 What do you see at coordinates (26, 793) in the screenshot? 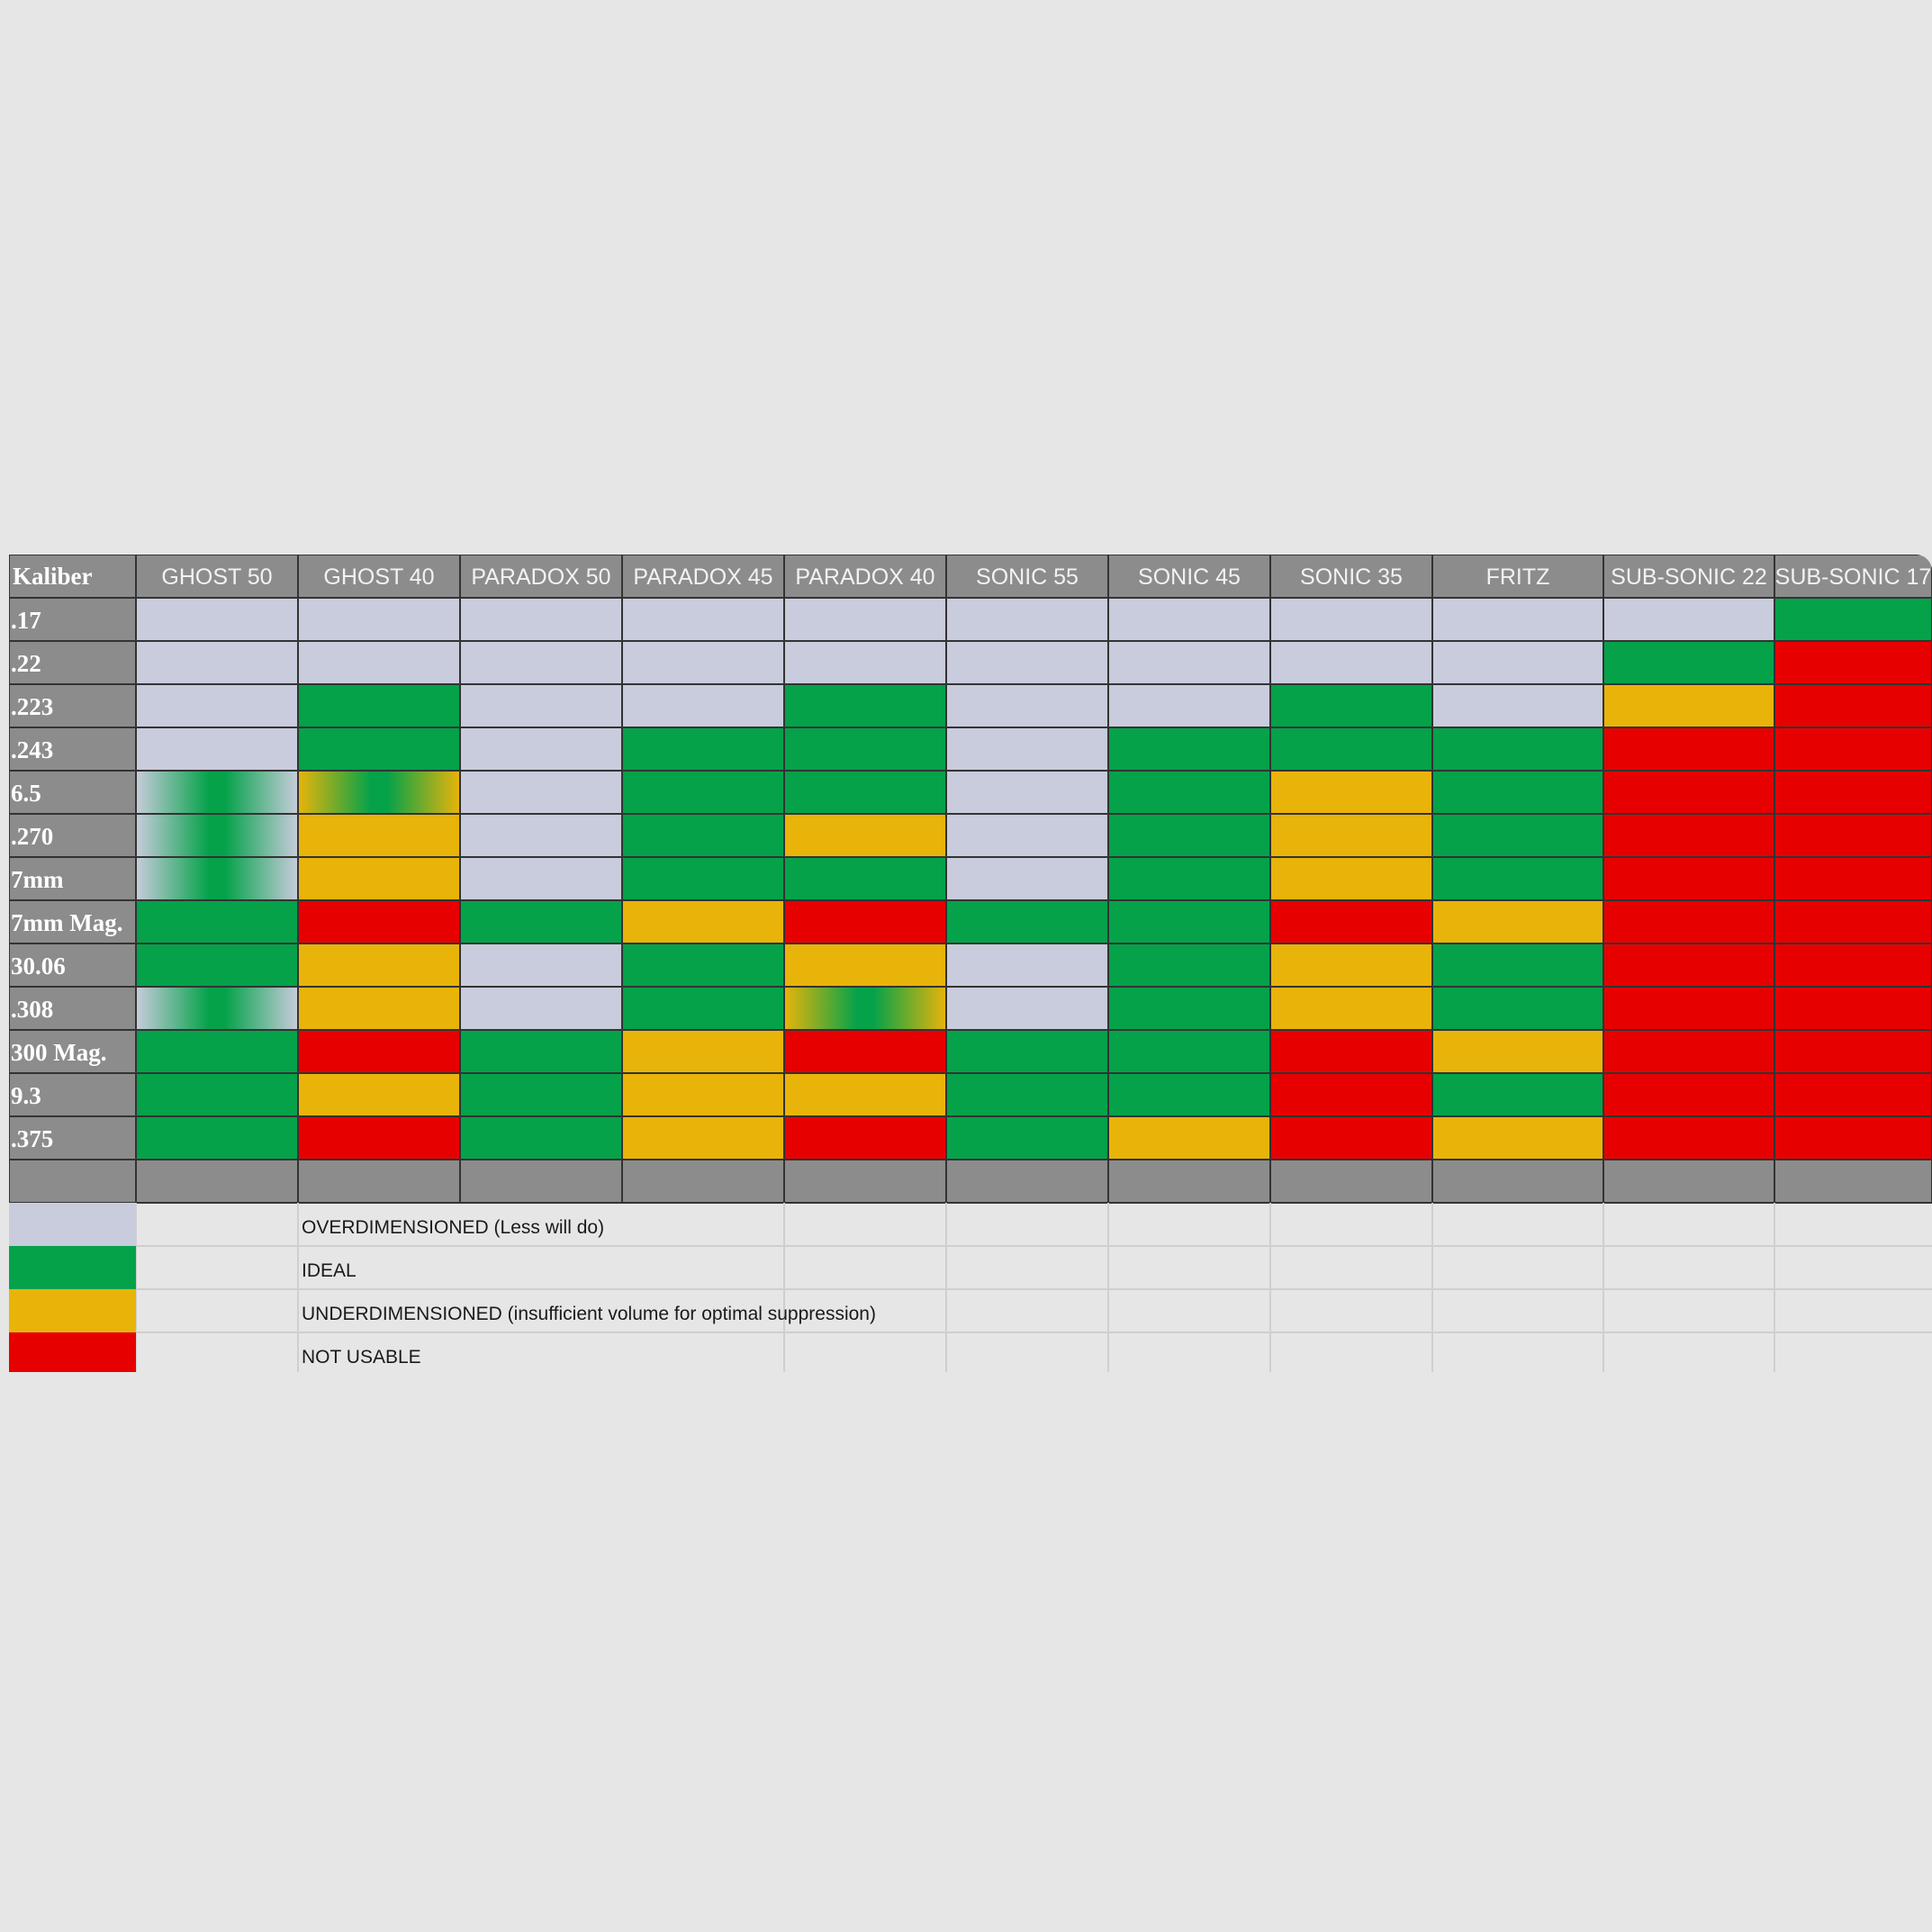
I see `row-label: 6.5` at bounding box center [26, 793].